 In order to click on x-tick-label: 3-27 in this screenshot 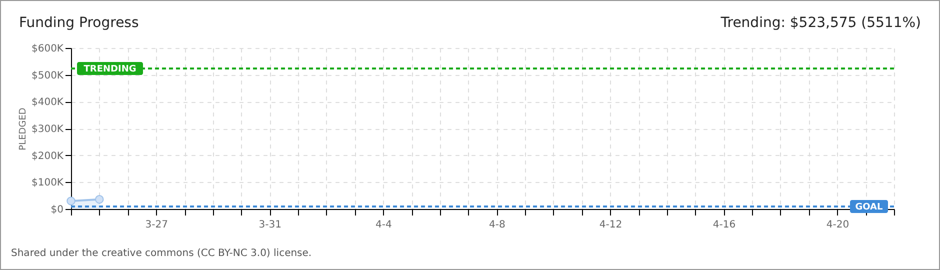, I will do `click(156, 225)`.